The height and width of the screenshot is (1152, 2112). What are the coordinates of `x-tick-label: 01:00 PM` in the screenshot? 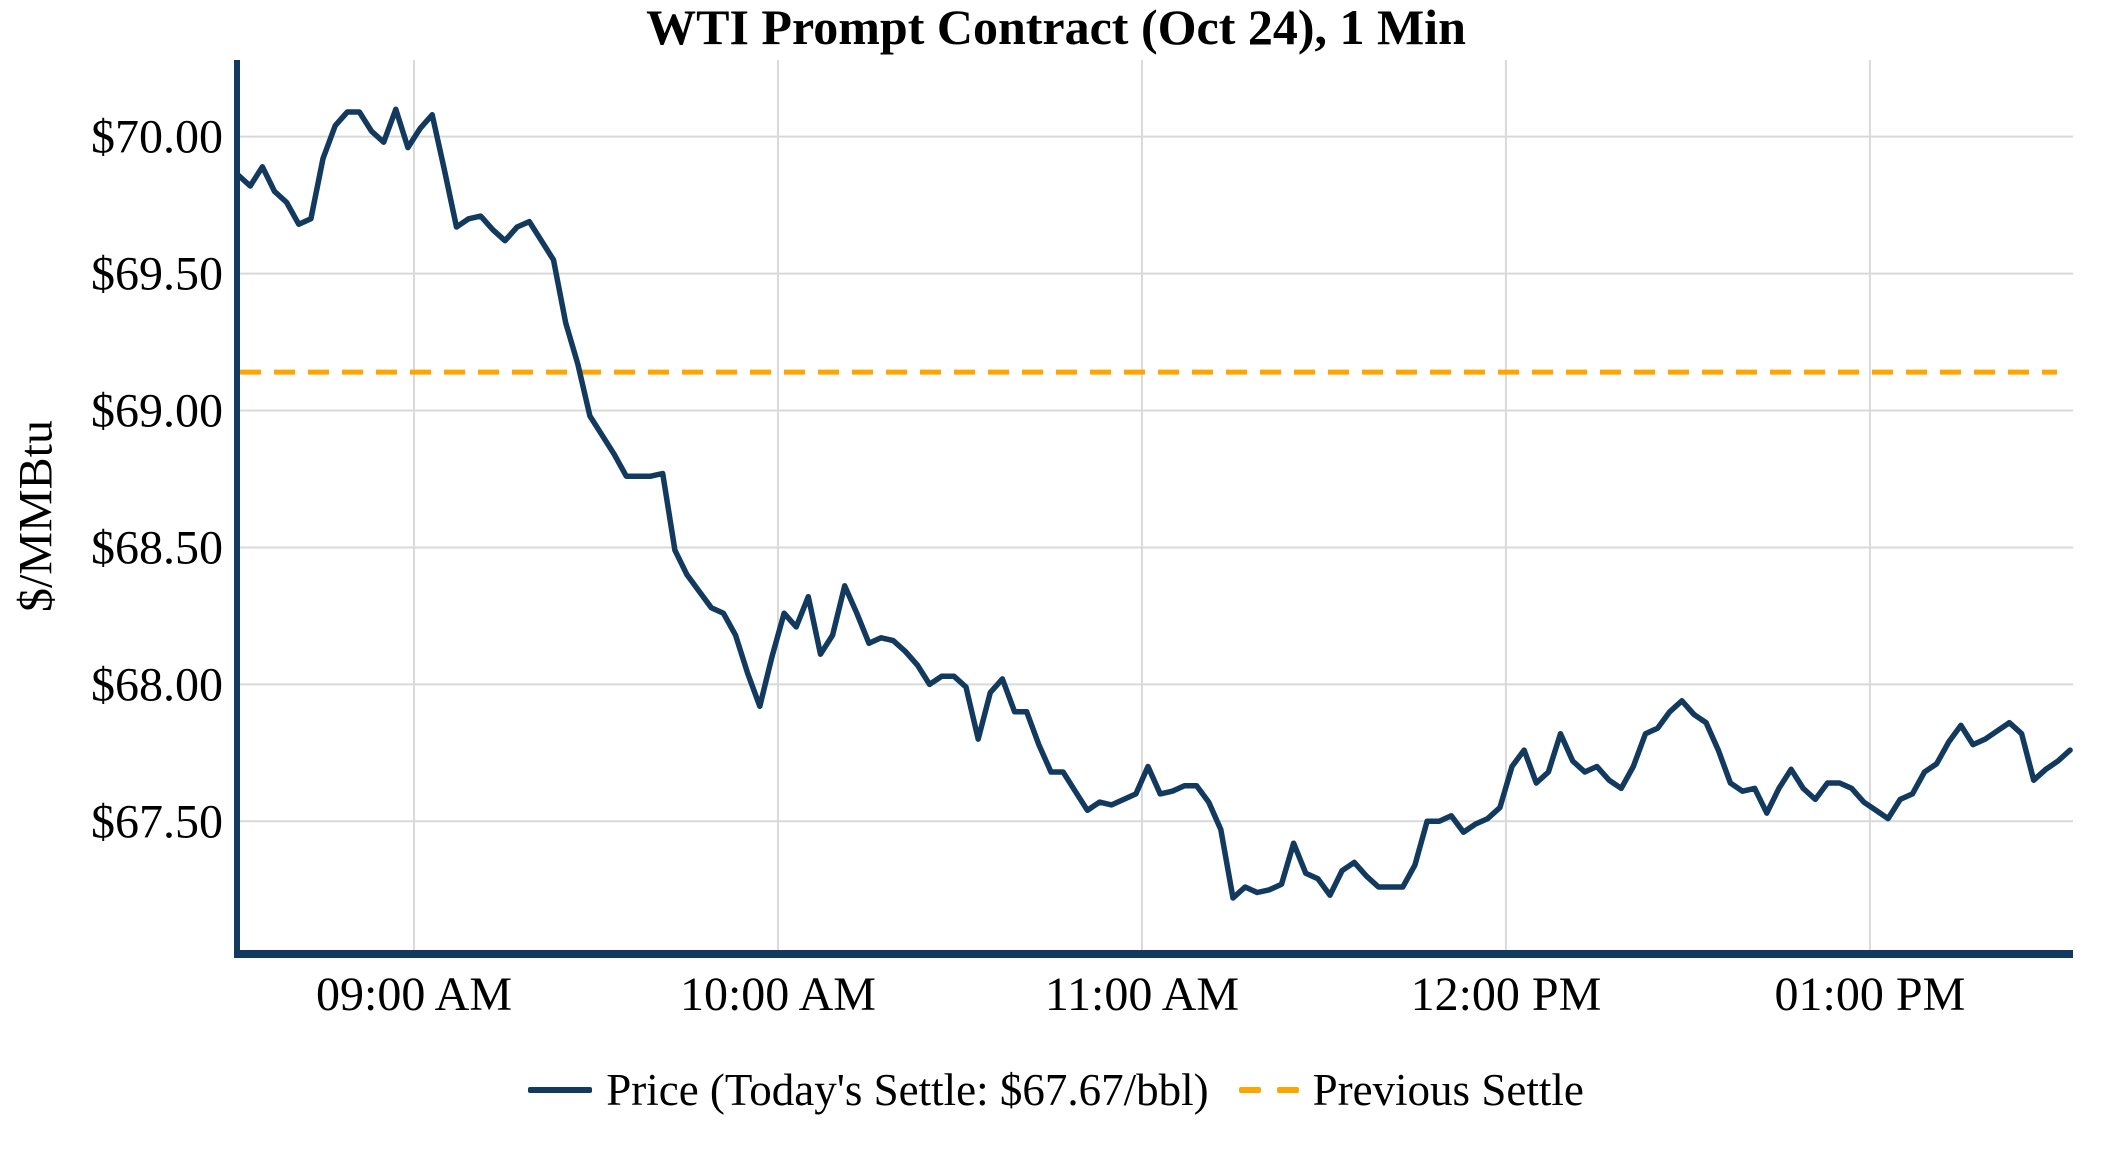 It's located at (1870, 994).